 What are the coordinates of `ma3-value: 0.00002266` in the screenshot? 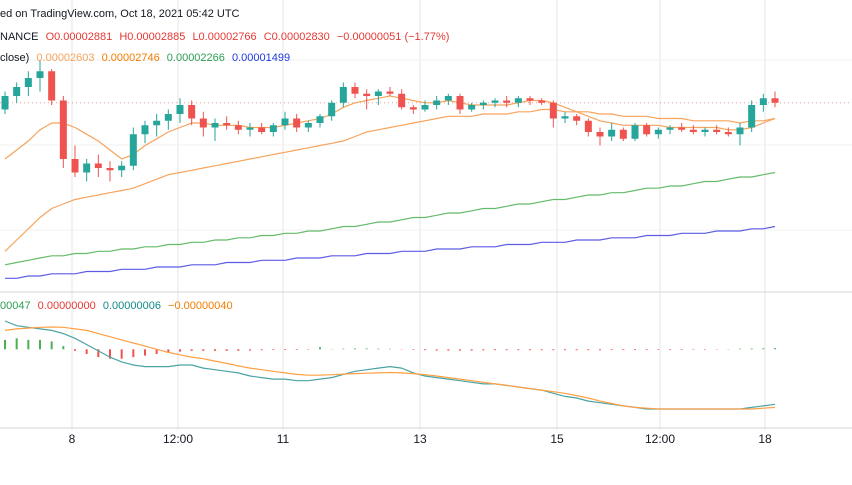 It's located at (195, 58).